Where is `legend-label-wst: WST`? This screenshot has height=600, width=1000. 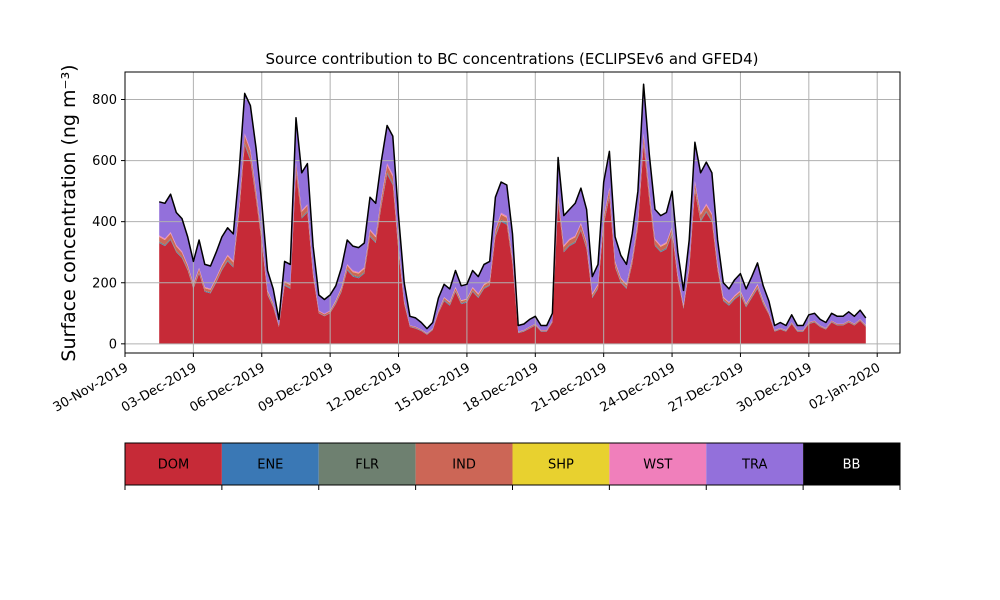
legend-label-wst: WST is located at coordinates (657, 465).